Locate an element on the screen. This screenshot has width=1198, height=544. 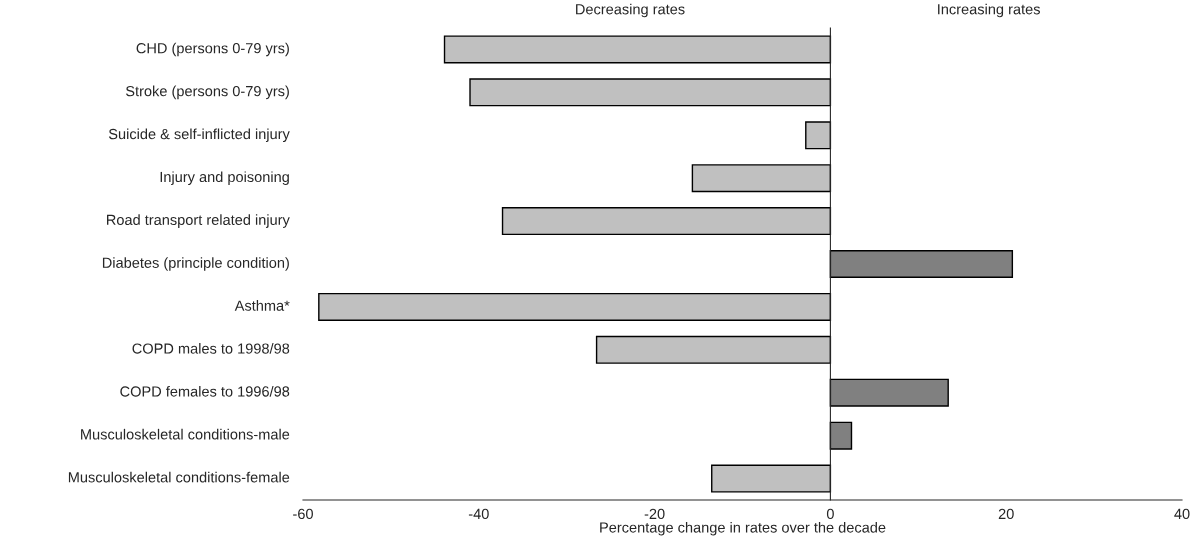
text: Decreasing rates is located at coordinates (630, 10).